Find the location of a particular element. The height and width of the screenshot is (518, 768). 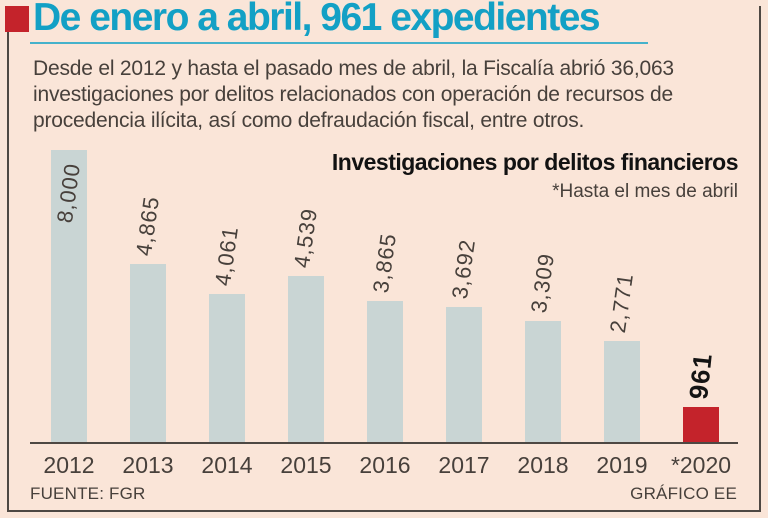

bar-2013 is located at coordinates (148, 353).